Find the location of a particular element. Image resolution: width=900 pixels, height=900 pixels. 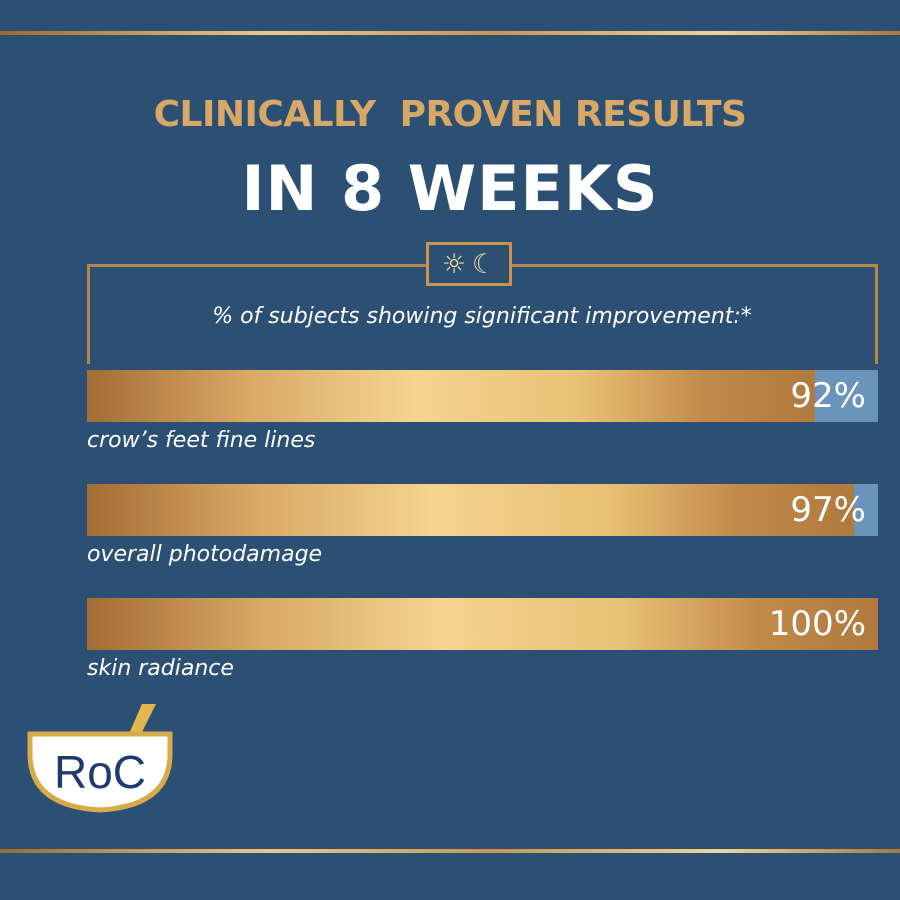

logo-text: RoC is located at coordinates (100, 772).